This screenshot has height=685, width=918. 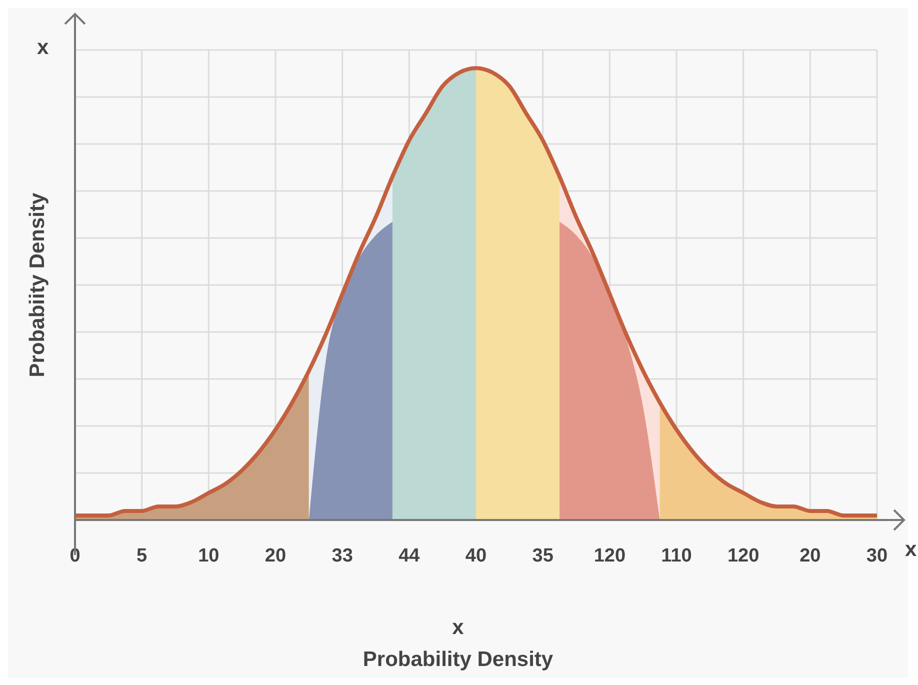 I want to click on x-tick-label: 10, so click(x=209, y=555).